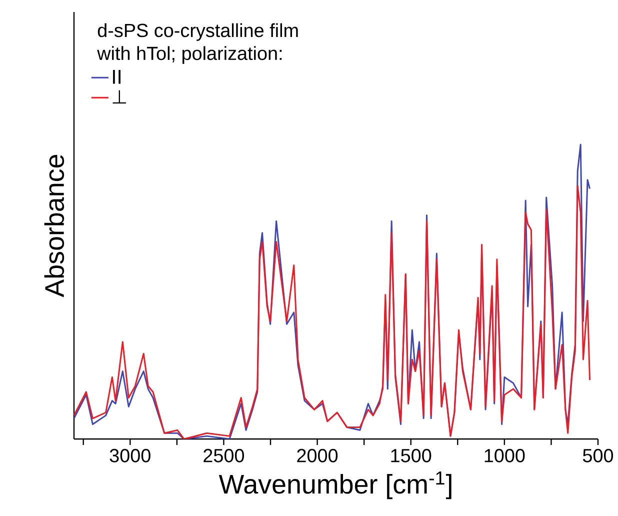 The image size is (618, 516). Describe the element at coordinates (598, 455) in the screenshot. I see `x-tick-label: 500` at that location.